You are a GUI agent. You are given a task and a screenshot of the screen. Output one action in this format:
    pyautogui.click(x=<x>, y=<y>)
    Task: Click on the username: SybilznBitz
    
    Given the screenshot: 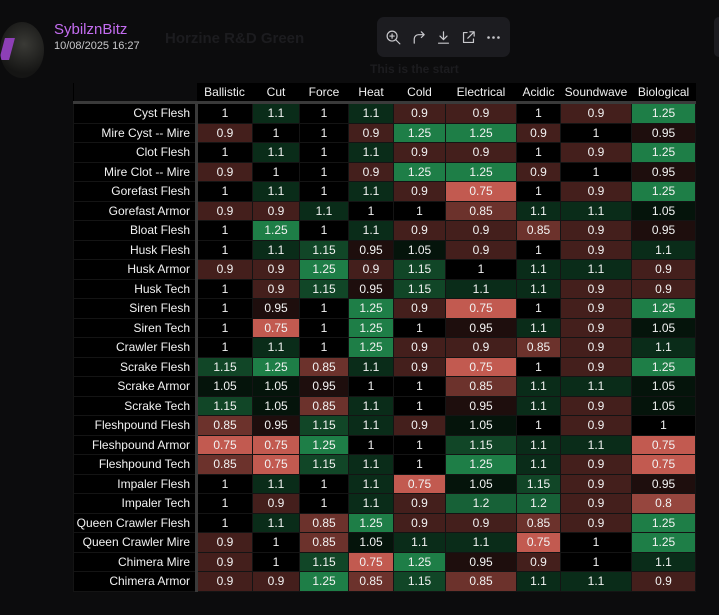 What is the action you would take?
    pyautogui.click(x=91, y=29)
    